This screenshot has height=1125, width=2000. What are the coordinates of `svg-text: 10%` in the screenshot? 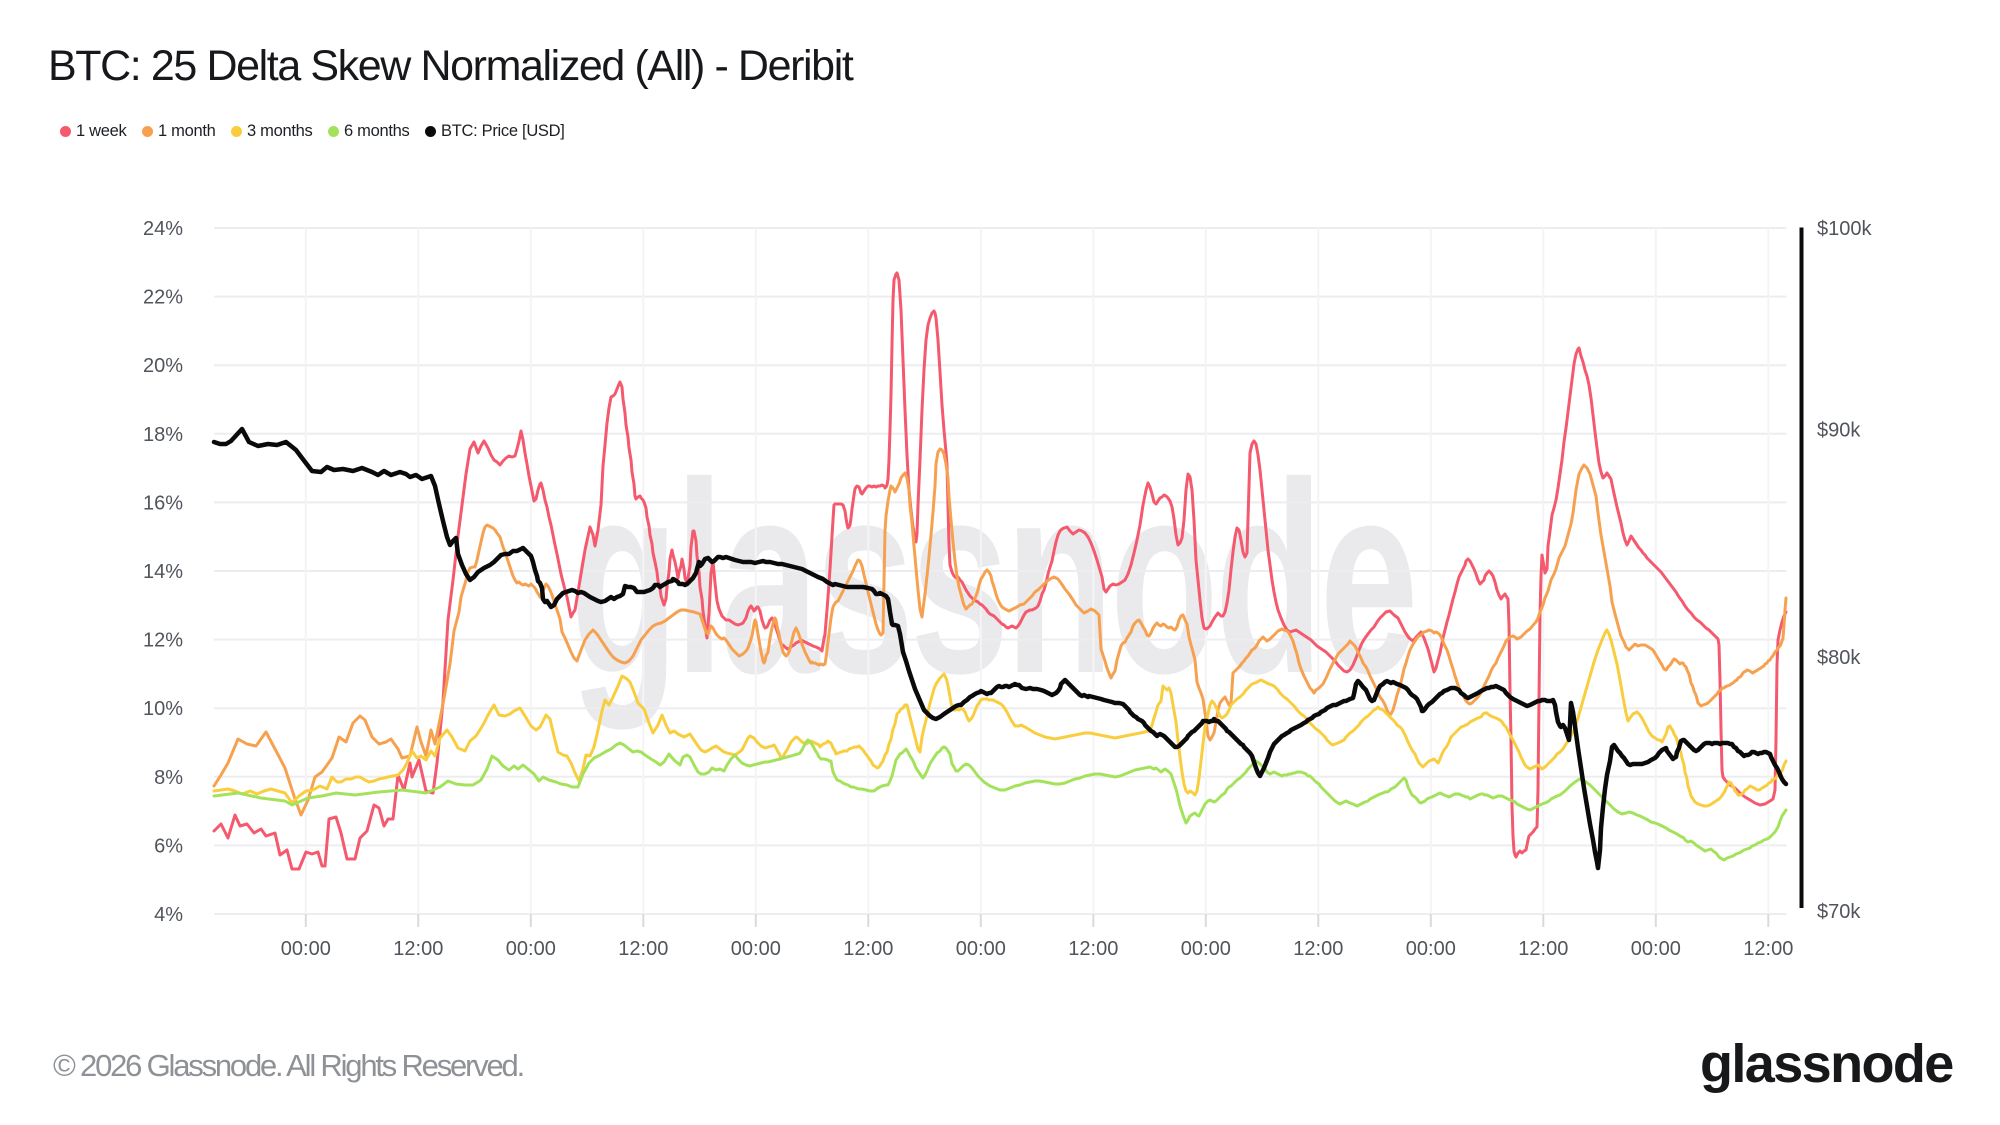 It's located at (163, 709).